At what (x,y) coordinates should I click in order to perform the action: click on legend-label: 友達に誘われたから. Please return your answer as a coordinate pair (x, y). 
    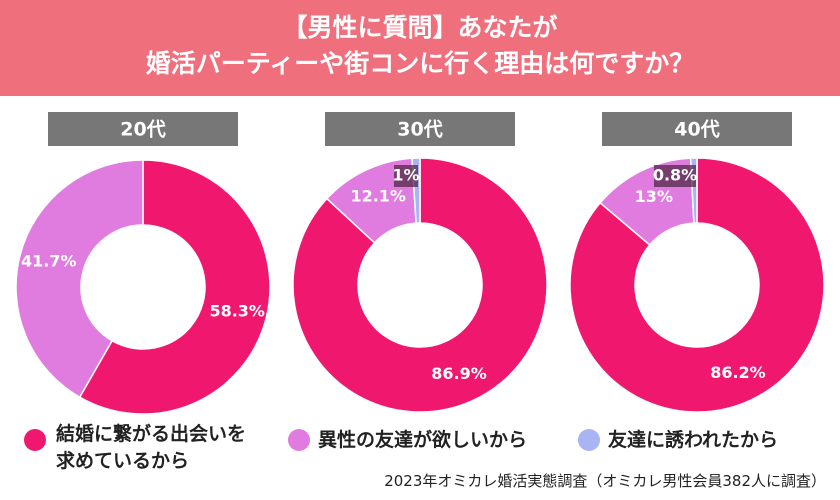
    Looking at the image, I should click on (693, 440).